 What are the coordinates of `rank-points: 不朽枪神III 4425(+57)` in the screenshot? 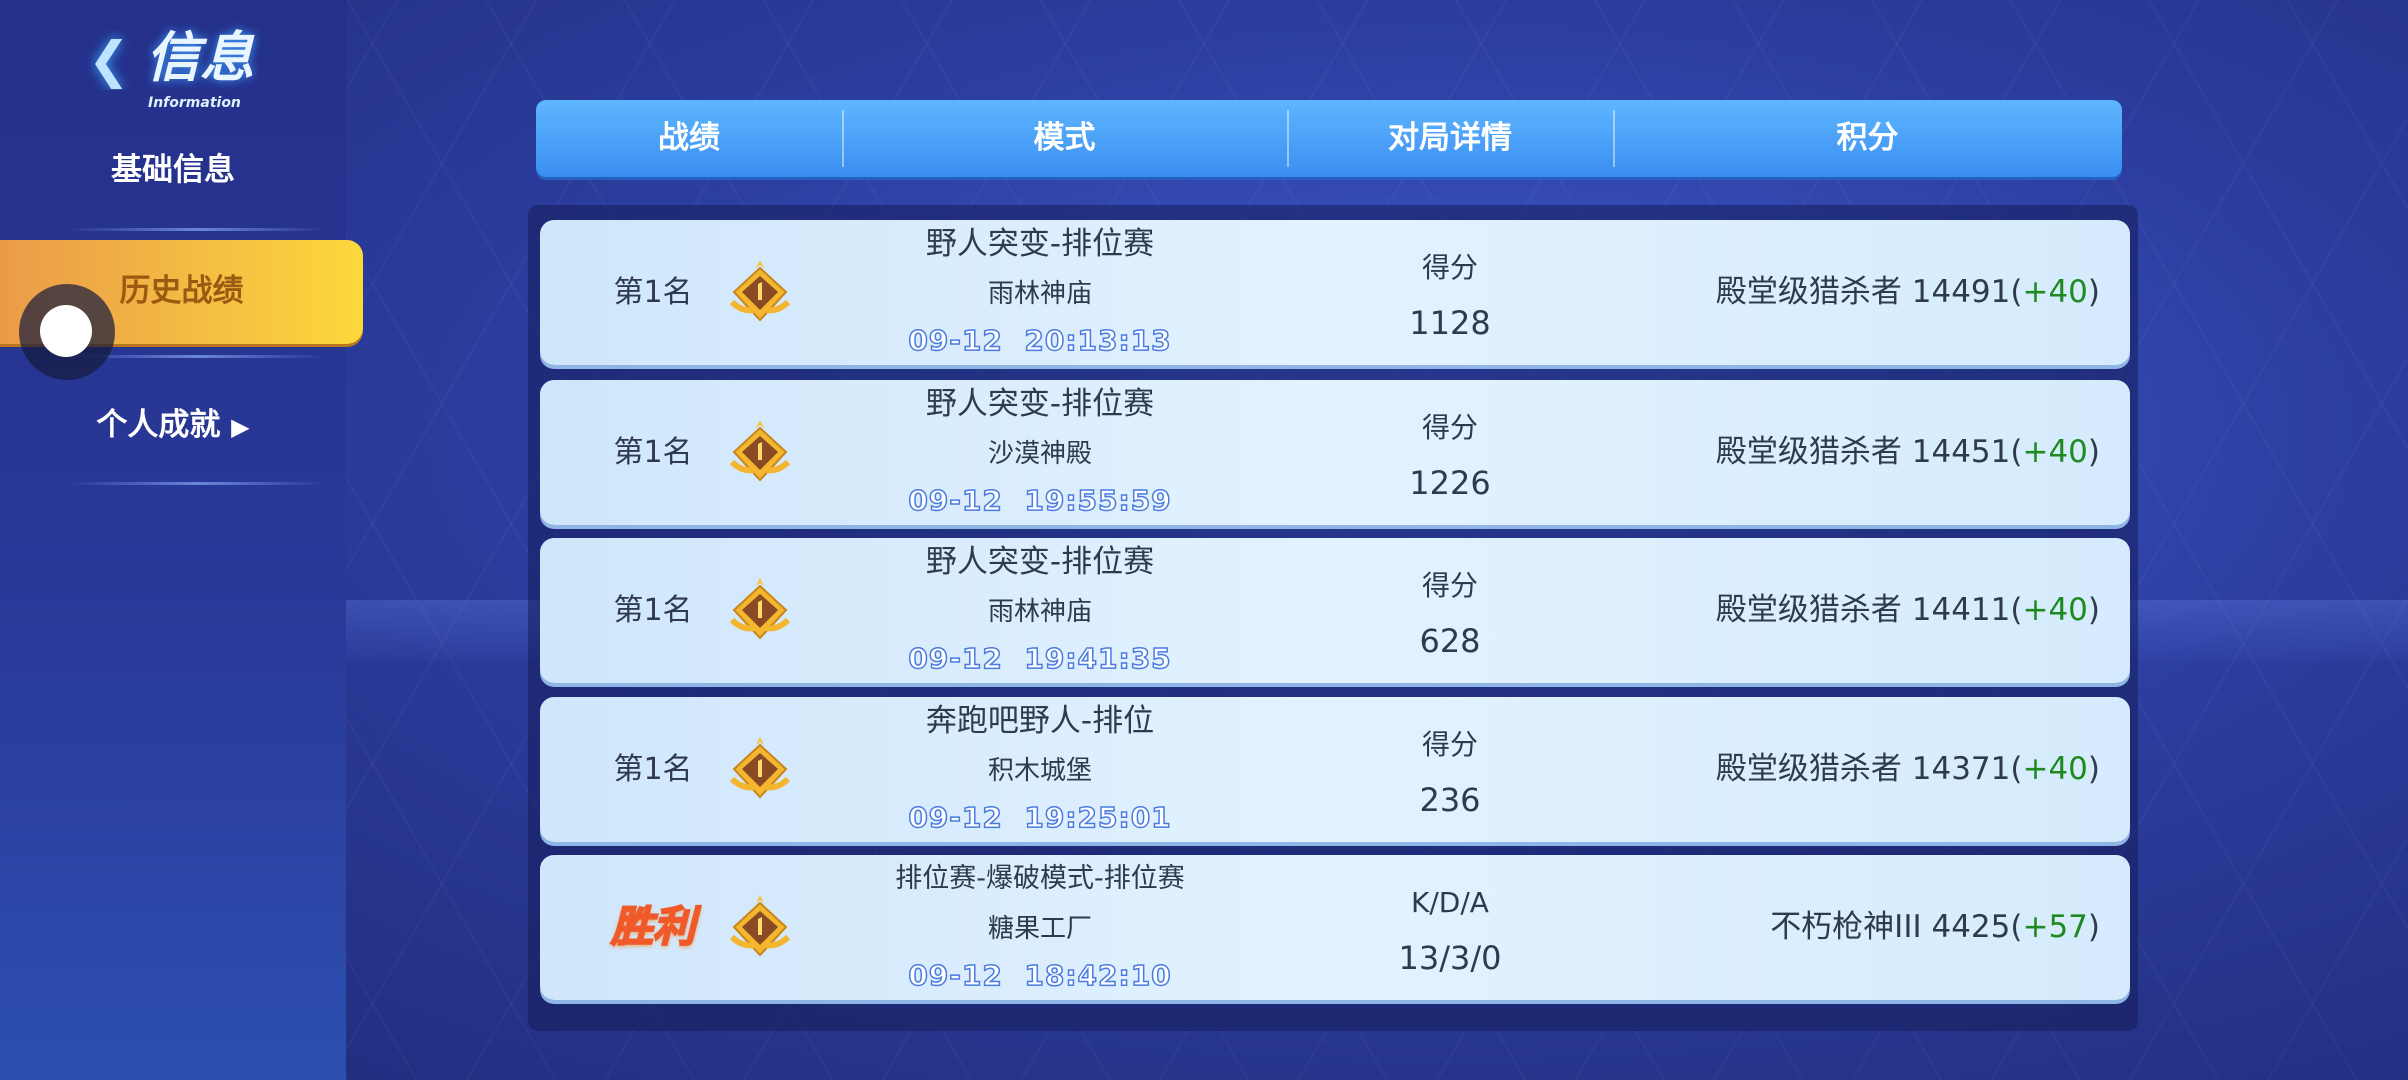 It's located at (1935, 927).